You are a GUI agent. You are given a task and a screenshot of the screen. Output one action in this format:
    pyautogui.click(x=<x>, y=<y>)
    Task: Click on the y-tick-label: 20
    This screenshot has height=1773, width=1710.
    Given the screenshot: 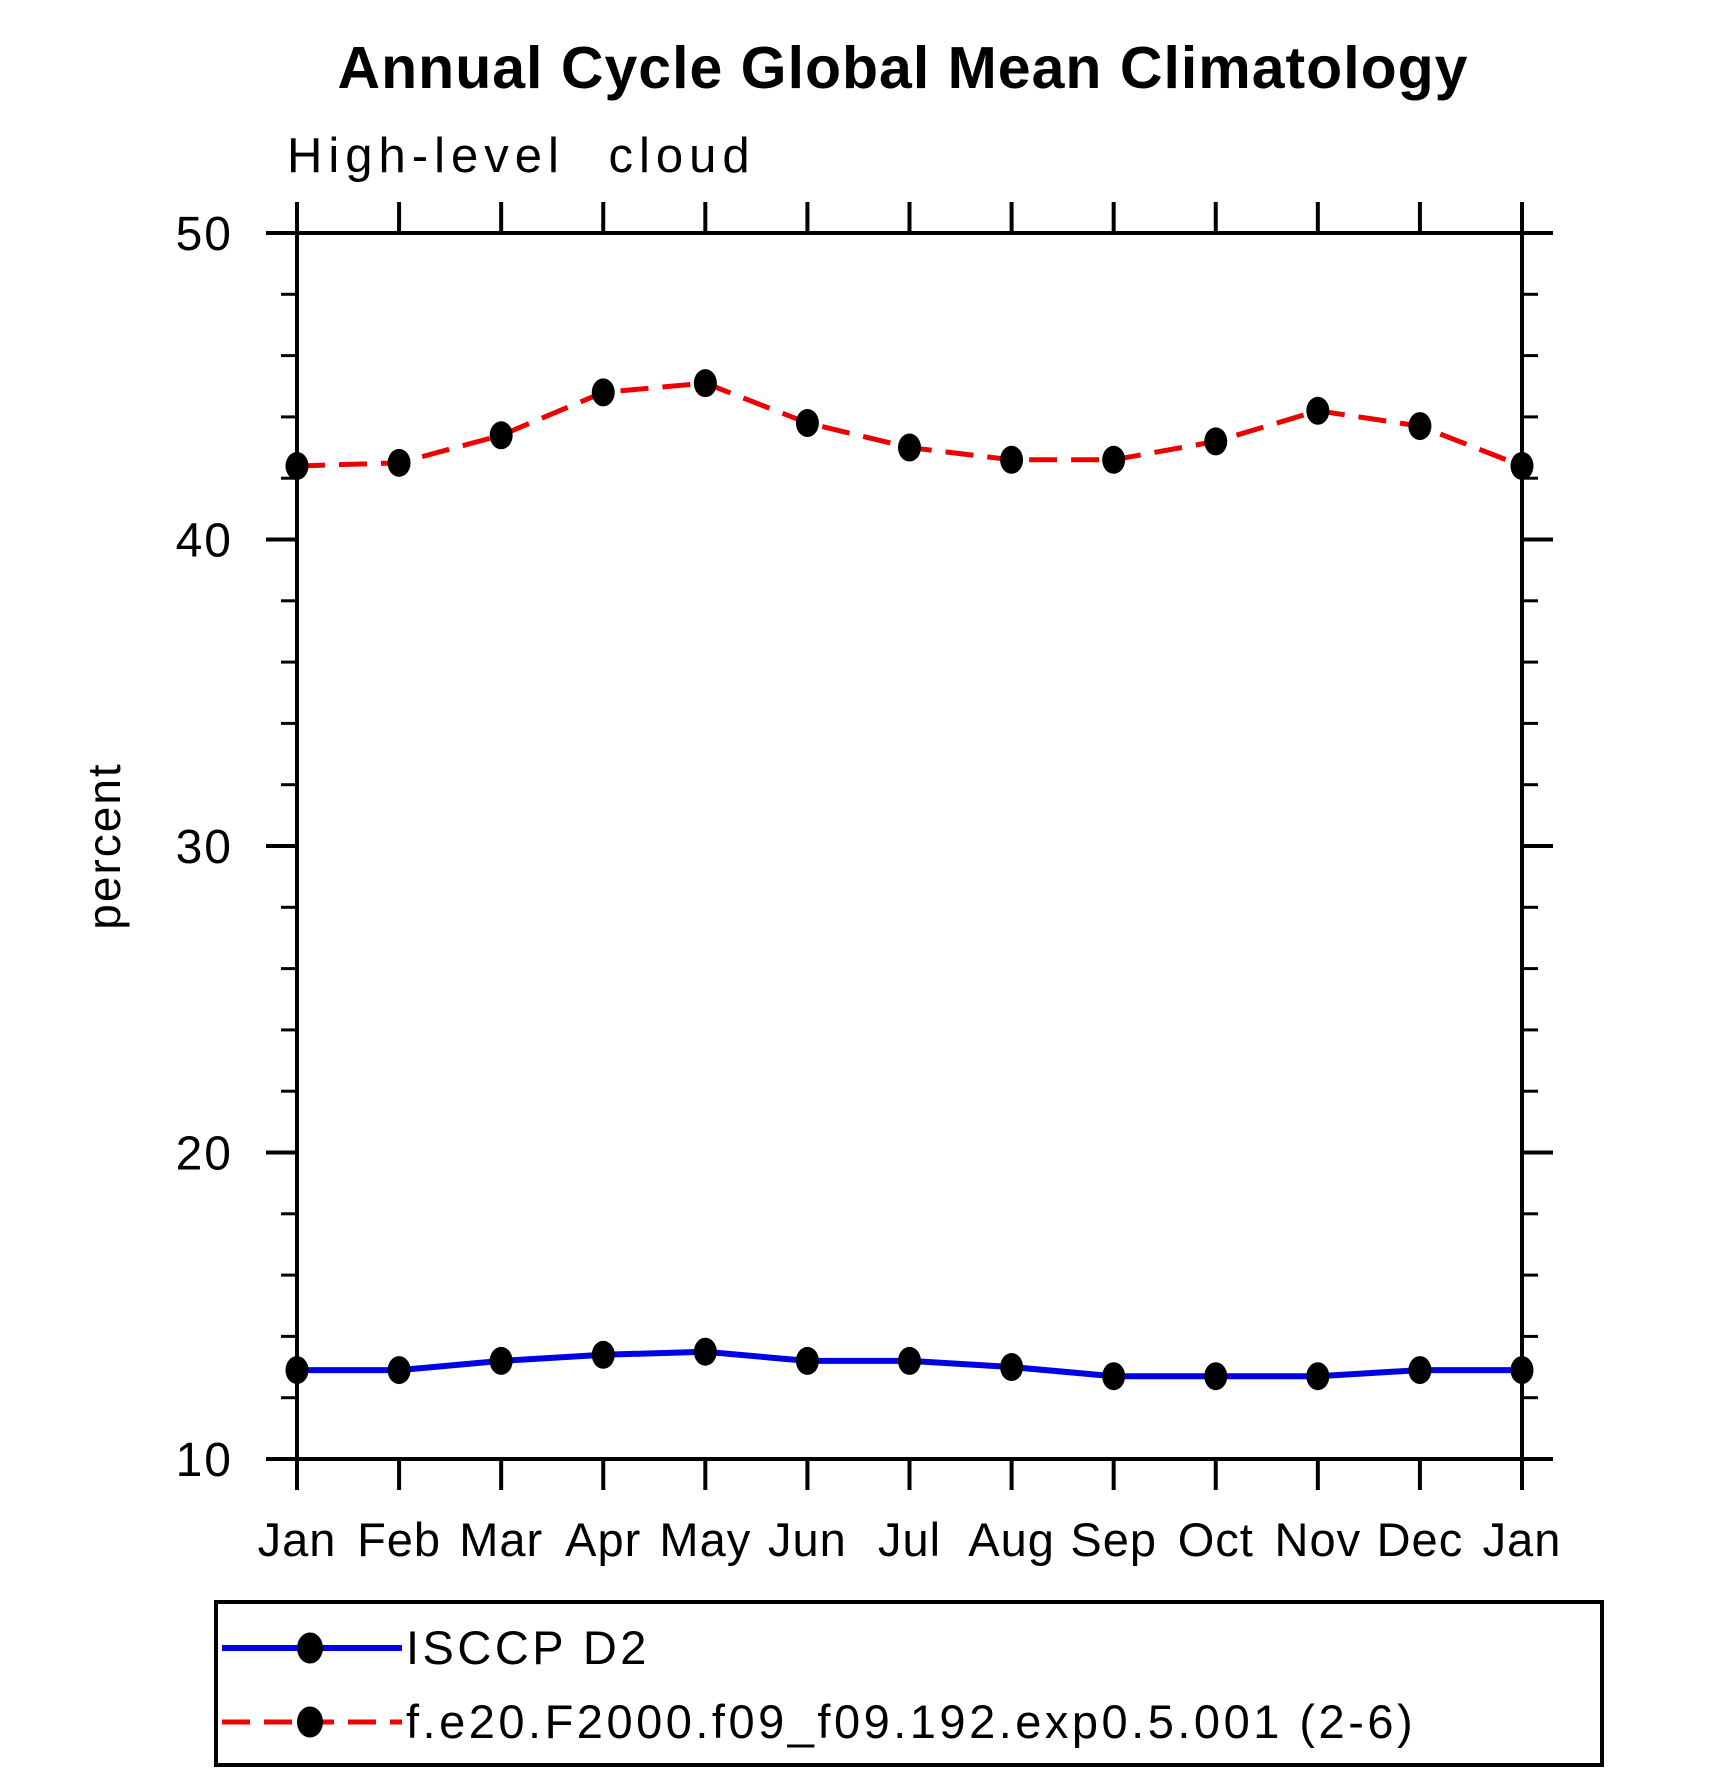 What is the action you would take?
    pyautogui.click(x=204, y=1154)
    